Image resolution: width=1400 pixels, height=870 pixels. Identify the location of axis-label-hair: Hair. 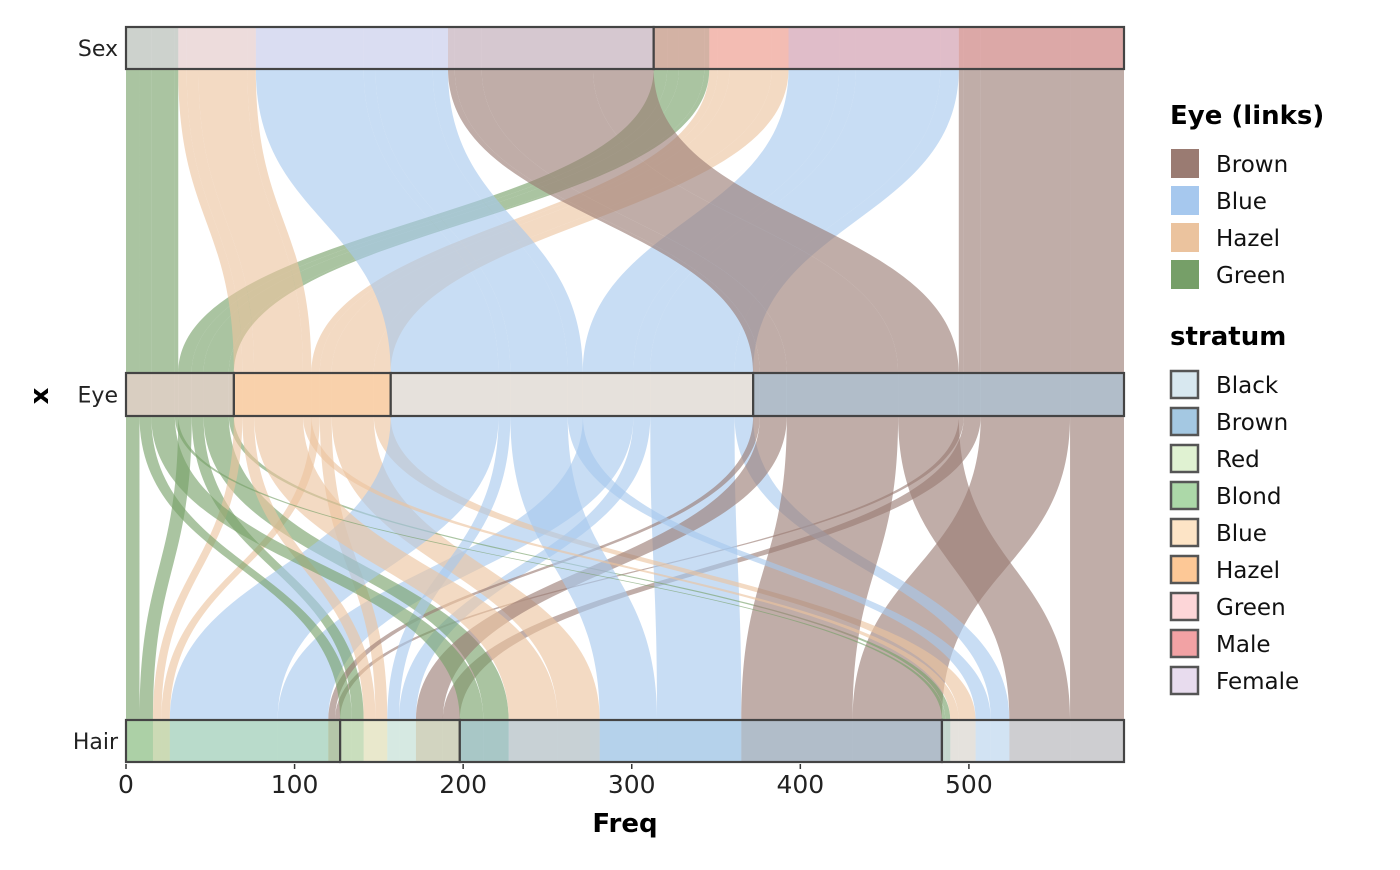
(96, 742).